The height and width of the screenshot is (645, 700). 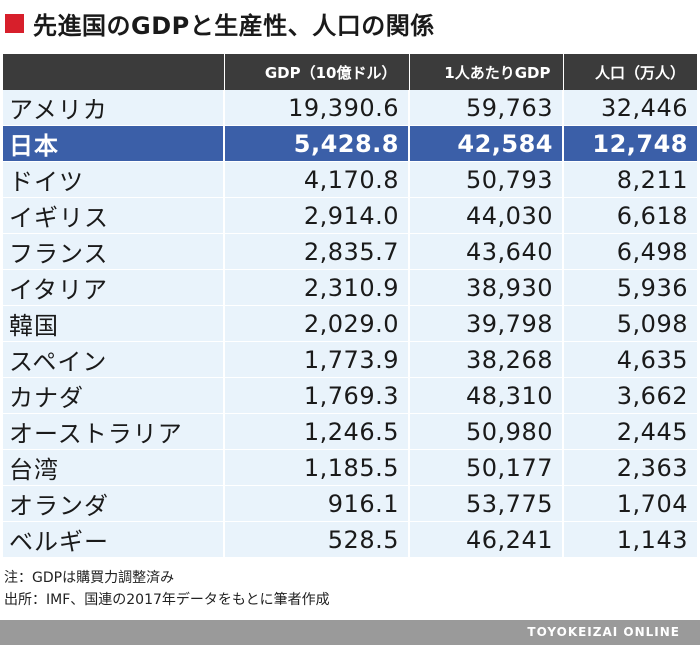 I want to click on table-row: 台湾 1,185.5 50,177 2,363, so click(x=350, y=467).